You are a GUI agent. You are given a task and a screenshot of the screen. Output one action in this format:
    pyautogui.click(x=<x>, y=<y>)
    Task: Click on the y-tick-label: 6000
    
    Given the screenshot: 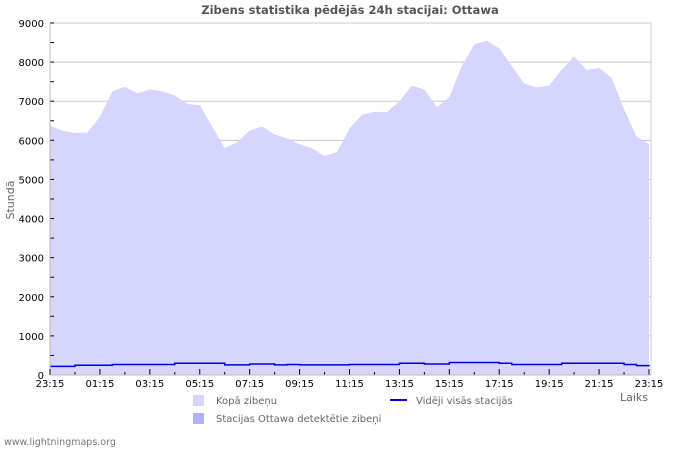 What is the action you would take?
    pyautogui.click(x=31, y=141)
    